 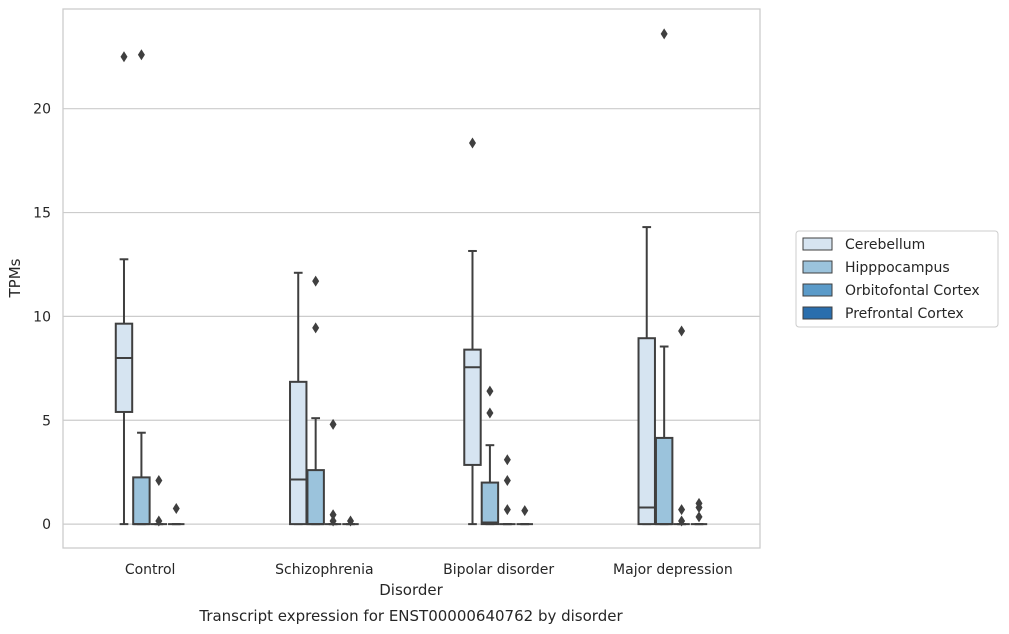 I want to click on y-tick-label: 20, so click(x=42, y=110).